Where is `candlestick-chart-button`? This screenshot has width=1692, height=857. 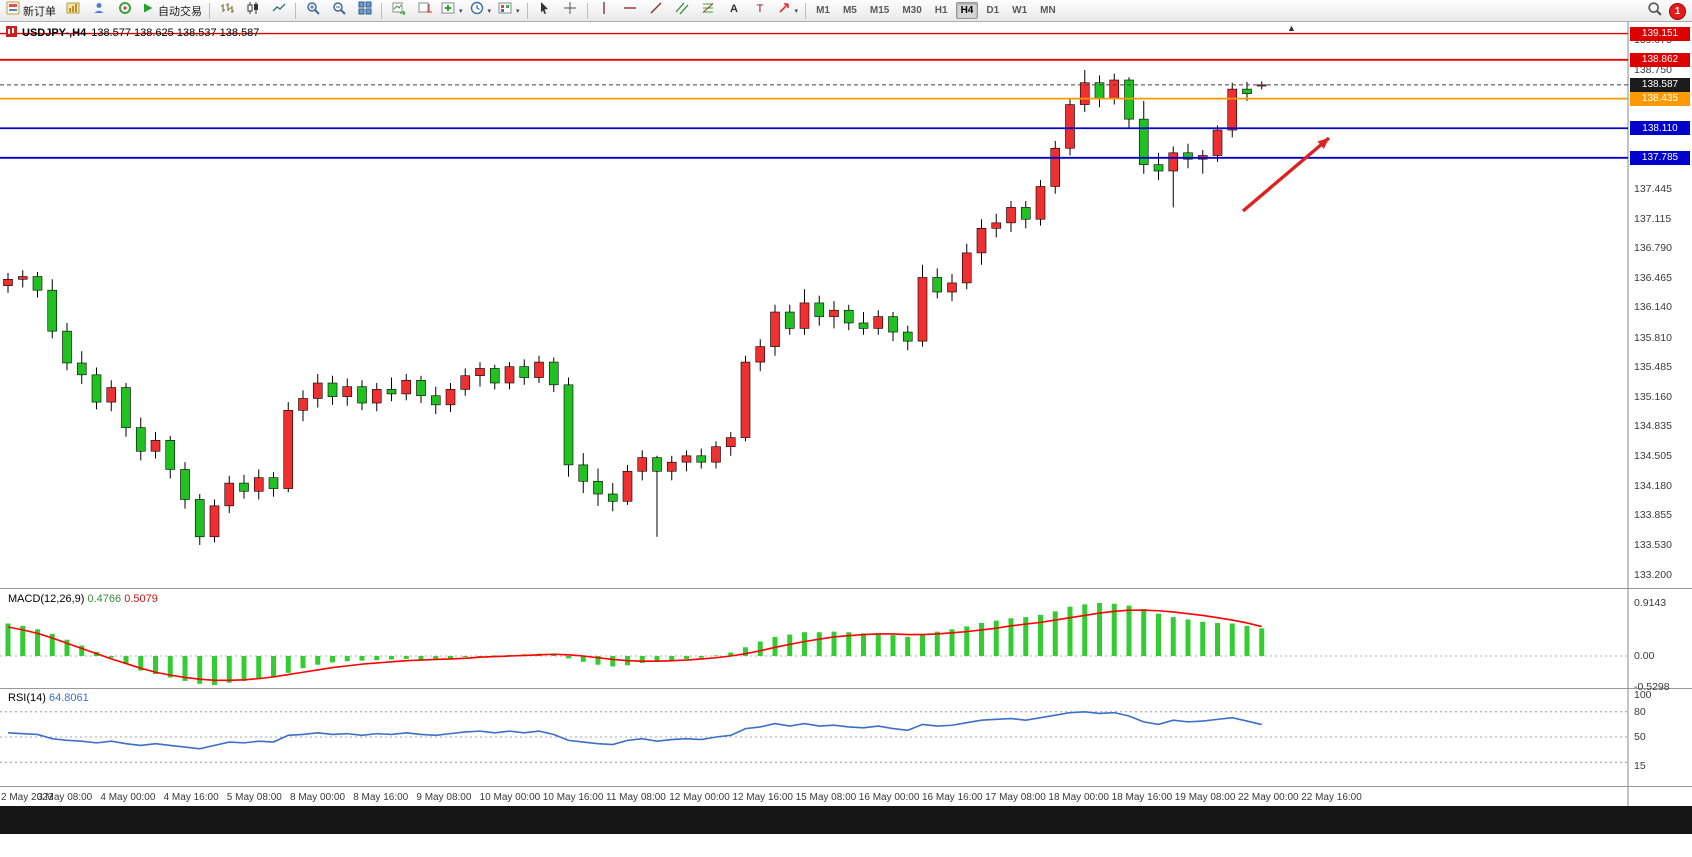 candlestick-chart-button is located at coordinates (252, 10).